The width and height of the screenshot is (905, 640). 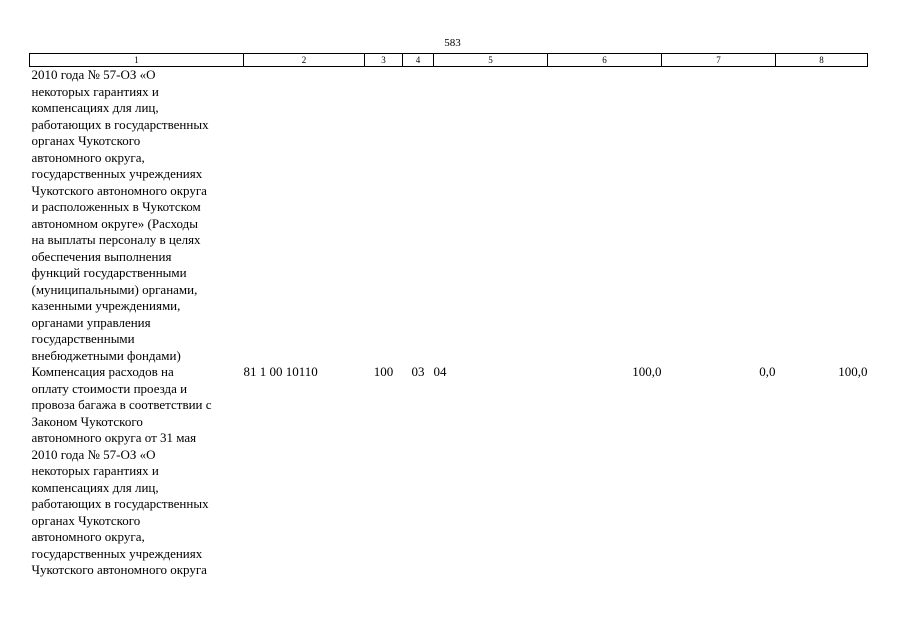 I want to click on description-line: органами управления, so click(x=91, y=322).